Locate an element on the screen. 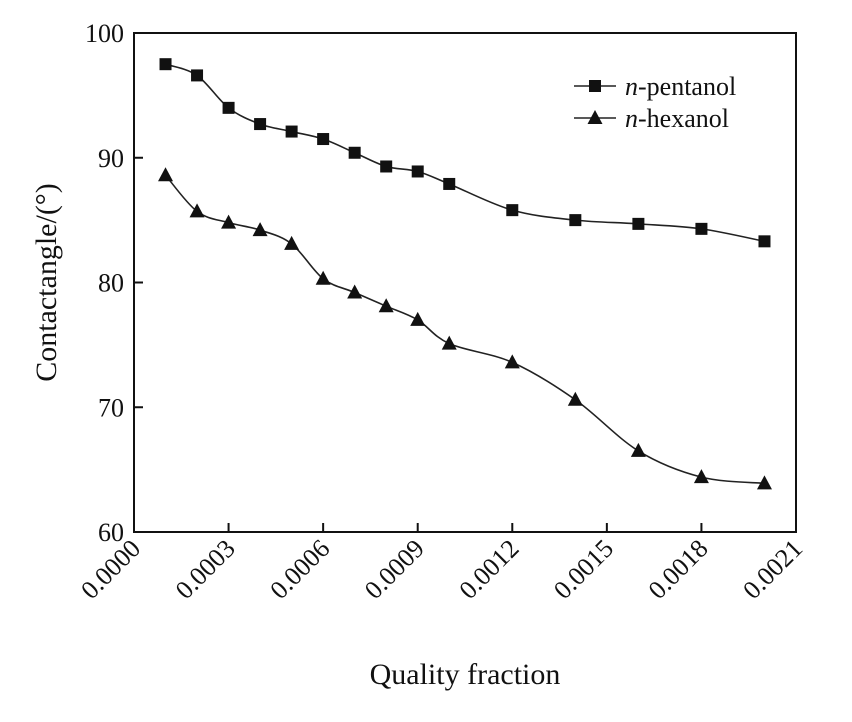 This screenshot has width=852, height=722. legend-label-suffix: -hexanol is located at coordinates (683, 118).